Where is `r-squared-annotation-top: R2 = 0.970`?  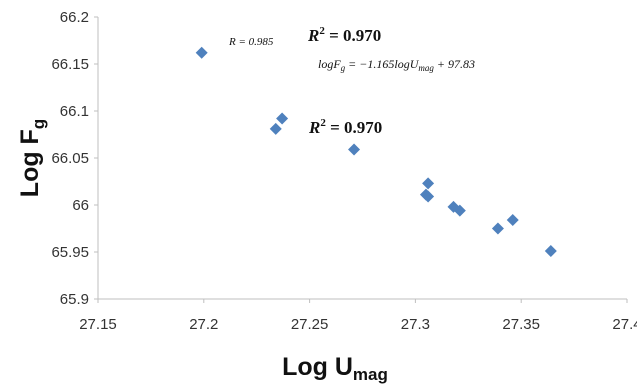 r-squared-annotation-top: R2 = 0.970 is located at coordinates (344, 35).